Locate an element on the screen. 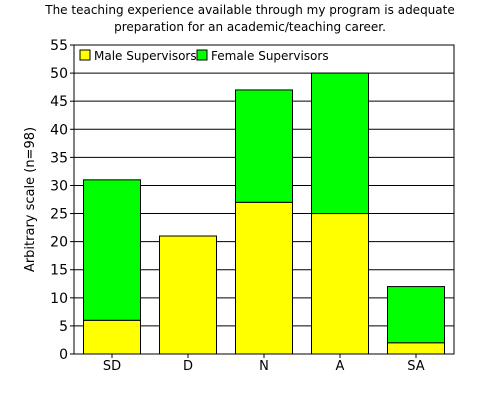 The width and height of the screenshot is (500, 400). y-tick-label: 55 is located at coordinates (59, 46).